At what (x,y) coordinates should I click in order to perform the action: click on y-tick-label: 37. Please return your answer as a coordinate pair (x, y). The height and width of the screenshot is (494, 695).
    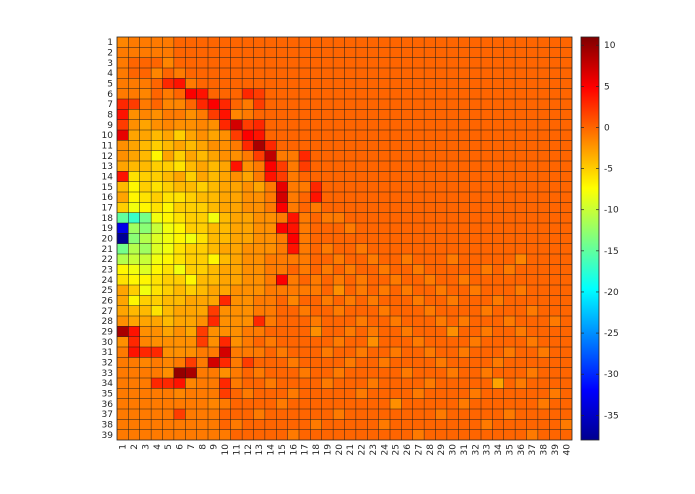
    Looking at the image, I should click on (107, 415).